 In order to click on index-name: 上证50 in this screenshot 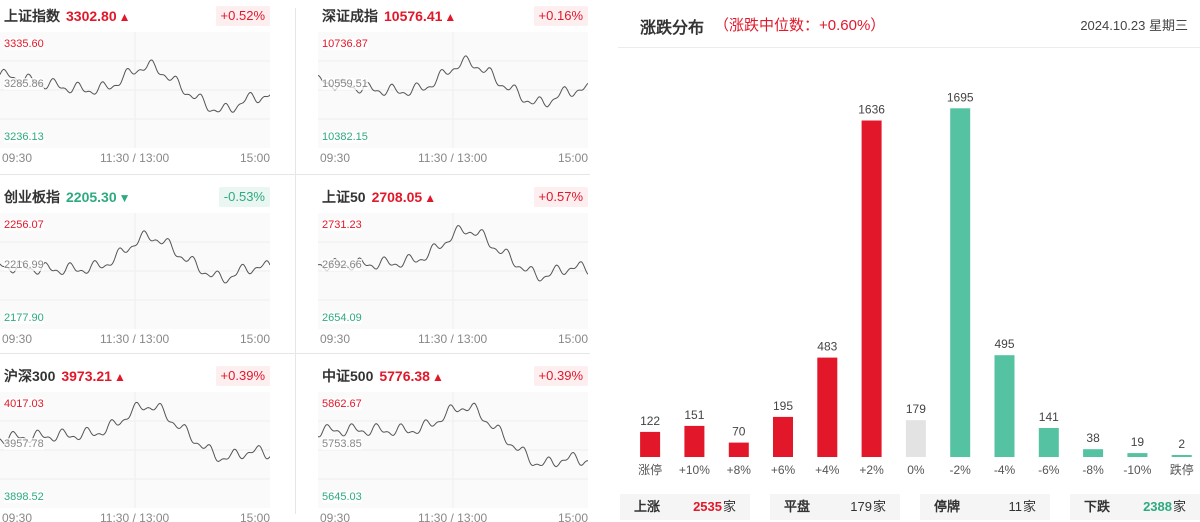, I will do `click(344, 197)`.